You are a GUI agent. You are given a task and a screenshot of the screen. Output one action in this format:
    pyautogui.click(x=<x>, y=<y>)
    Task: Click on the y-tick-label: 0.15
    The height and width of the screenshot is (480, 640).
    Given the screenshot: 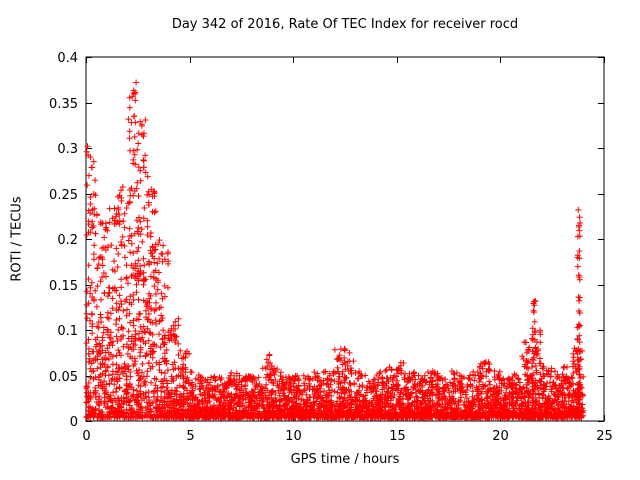 What is the action you would take?
    pyautogui.click(x=63, y=286)
    